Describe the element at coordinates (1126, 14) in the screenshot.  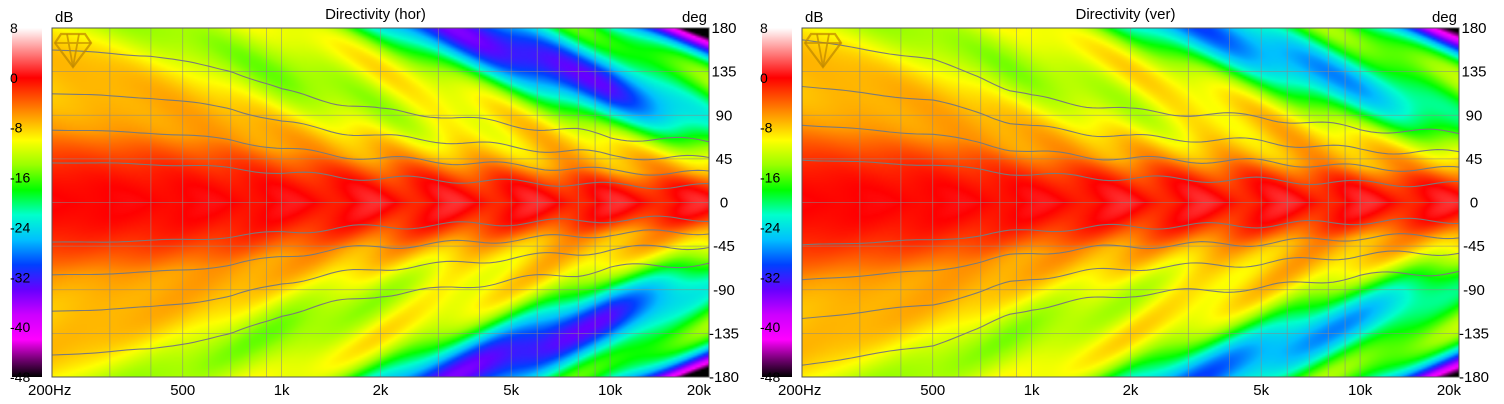
I see `chart-title: Directivity (ver)` at that location.